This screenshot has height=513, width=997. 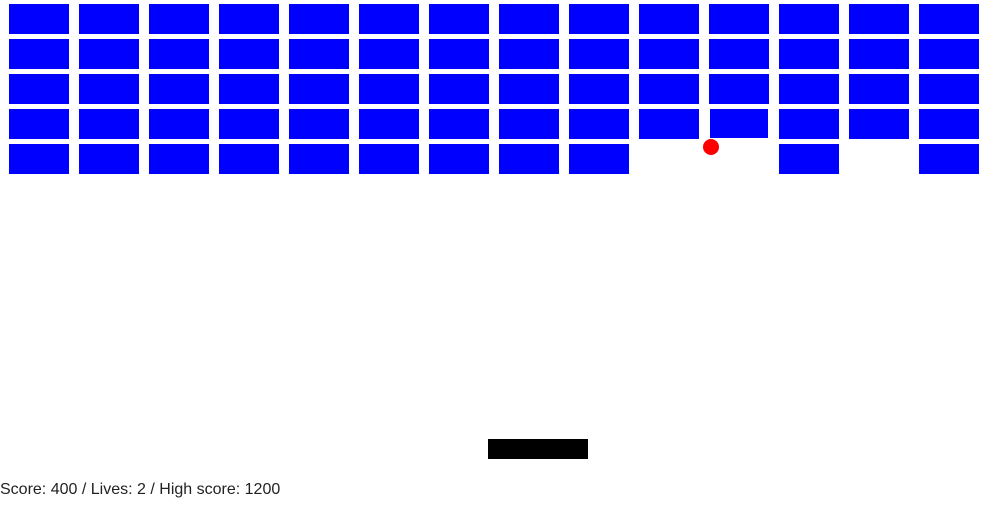 What do you see at coordinates (538, 449) in the screenshot?
I see `paddle` at bounding box center [538, 449].